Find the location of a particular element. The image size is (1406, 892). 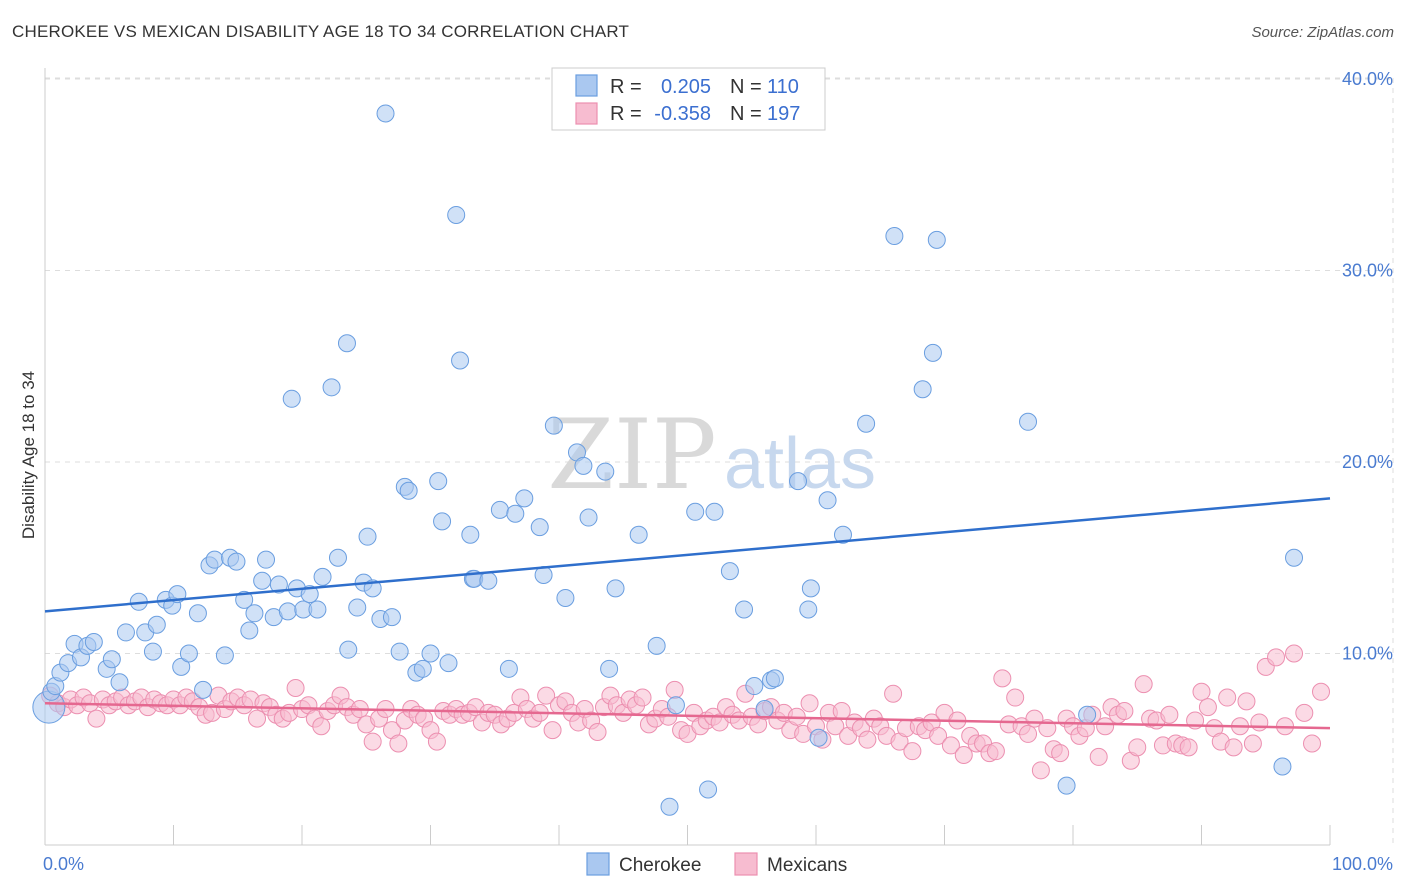

y-tick-label: 30.0% is located at coordinates (1367, 271).